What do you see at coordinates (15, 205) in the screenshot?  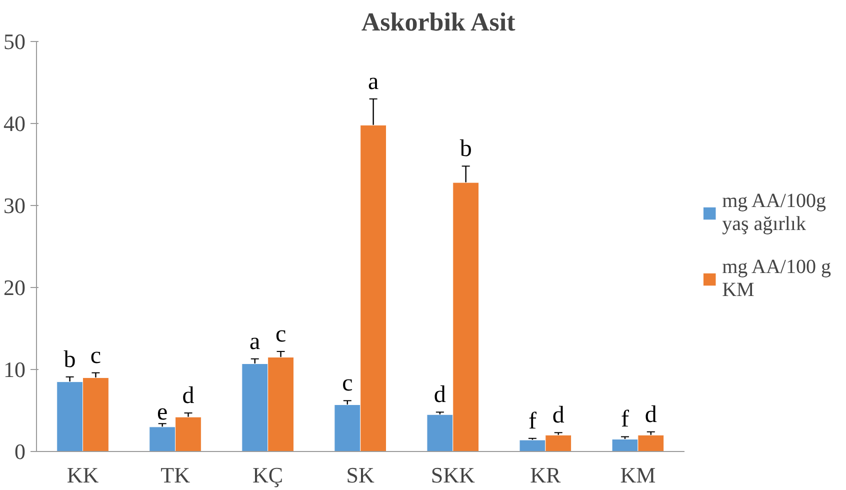 I see `y-tick-label: 30` at bounding box center [15, 205].